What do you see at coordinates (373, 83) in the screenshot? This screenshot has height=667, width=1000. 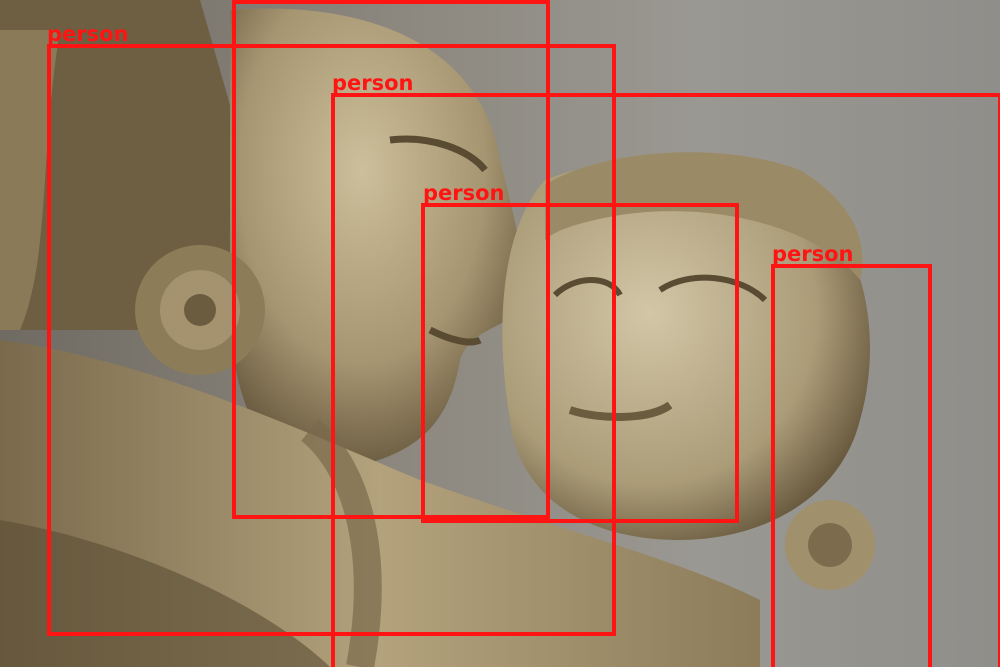 I see `detection-label-3: person` at bounding box center [373, 83].